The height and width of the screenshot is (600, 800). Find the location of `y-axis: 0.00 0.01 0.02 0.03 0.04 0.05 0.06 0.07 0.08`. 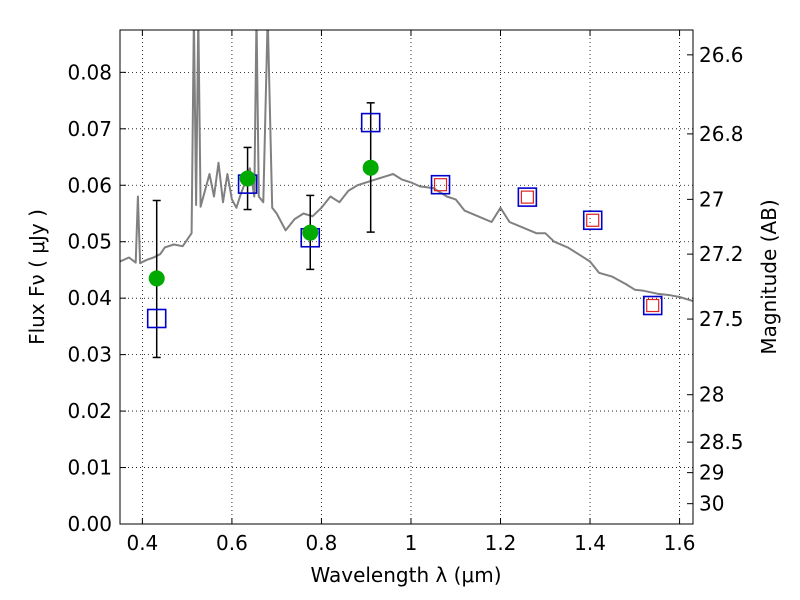

y-axis: 0.00 0.01 0.02 0.03 0.04 0.05 0.06 0.07 0.08 is located at coordinates (96, 298).